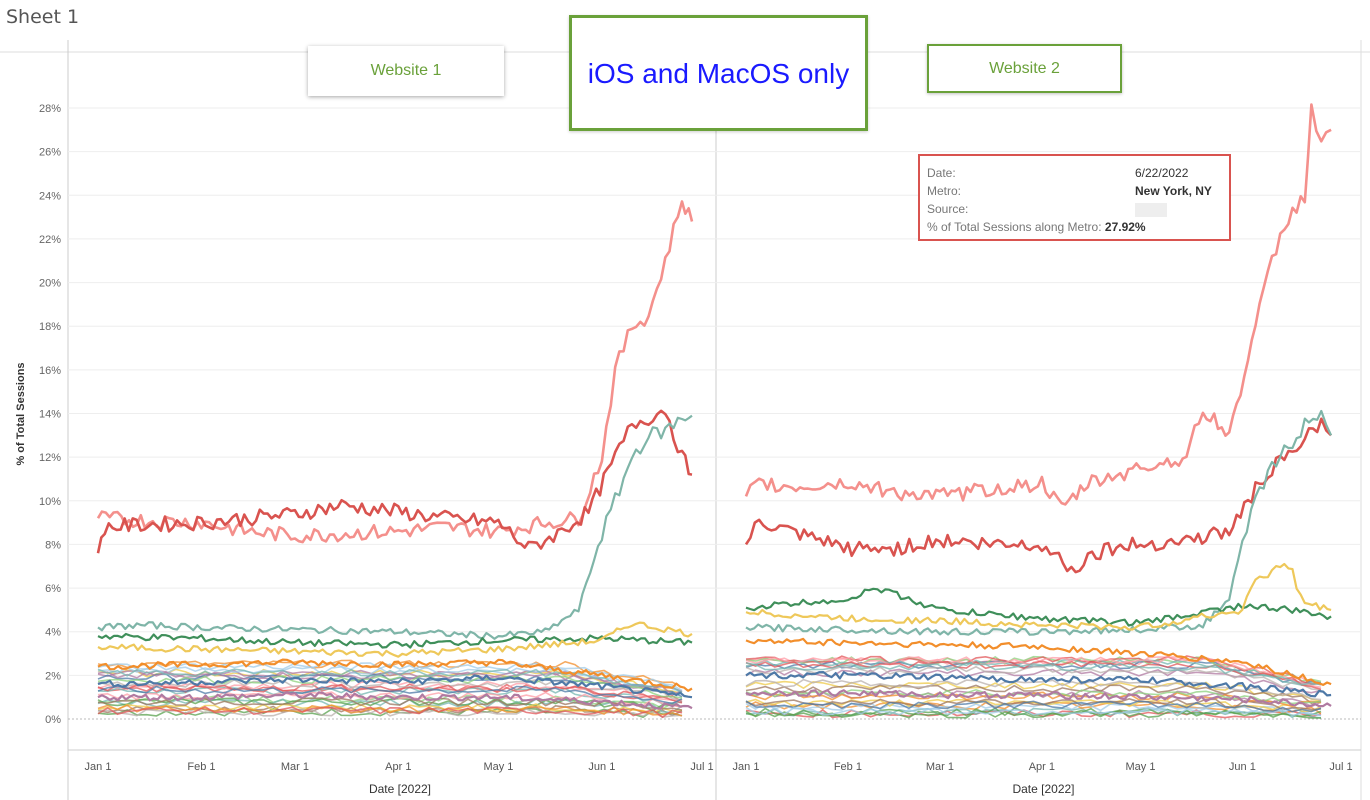  What do you see at coordinates (50, 415) in the screenshot?
I see `y-tick-label: 14%` at bounding box center [50, 415].